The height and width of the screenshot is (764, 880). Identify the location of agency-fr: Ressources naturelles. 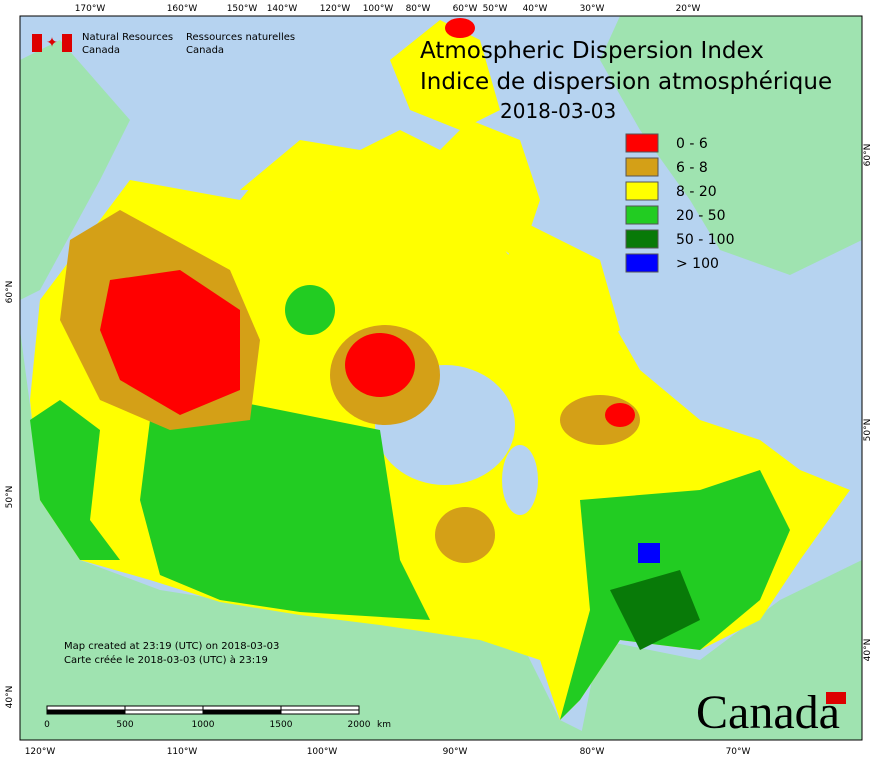
(240, 37).